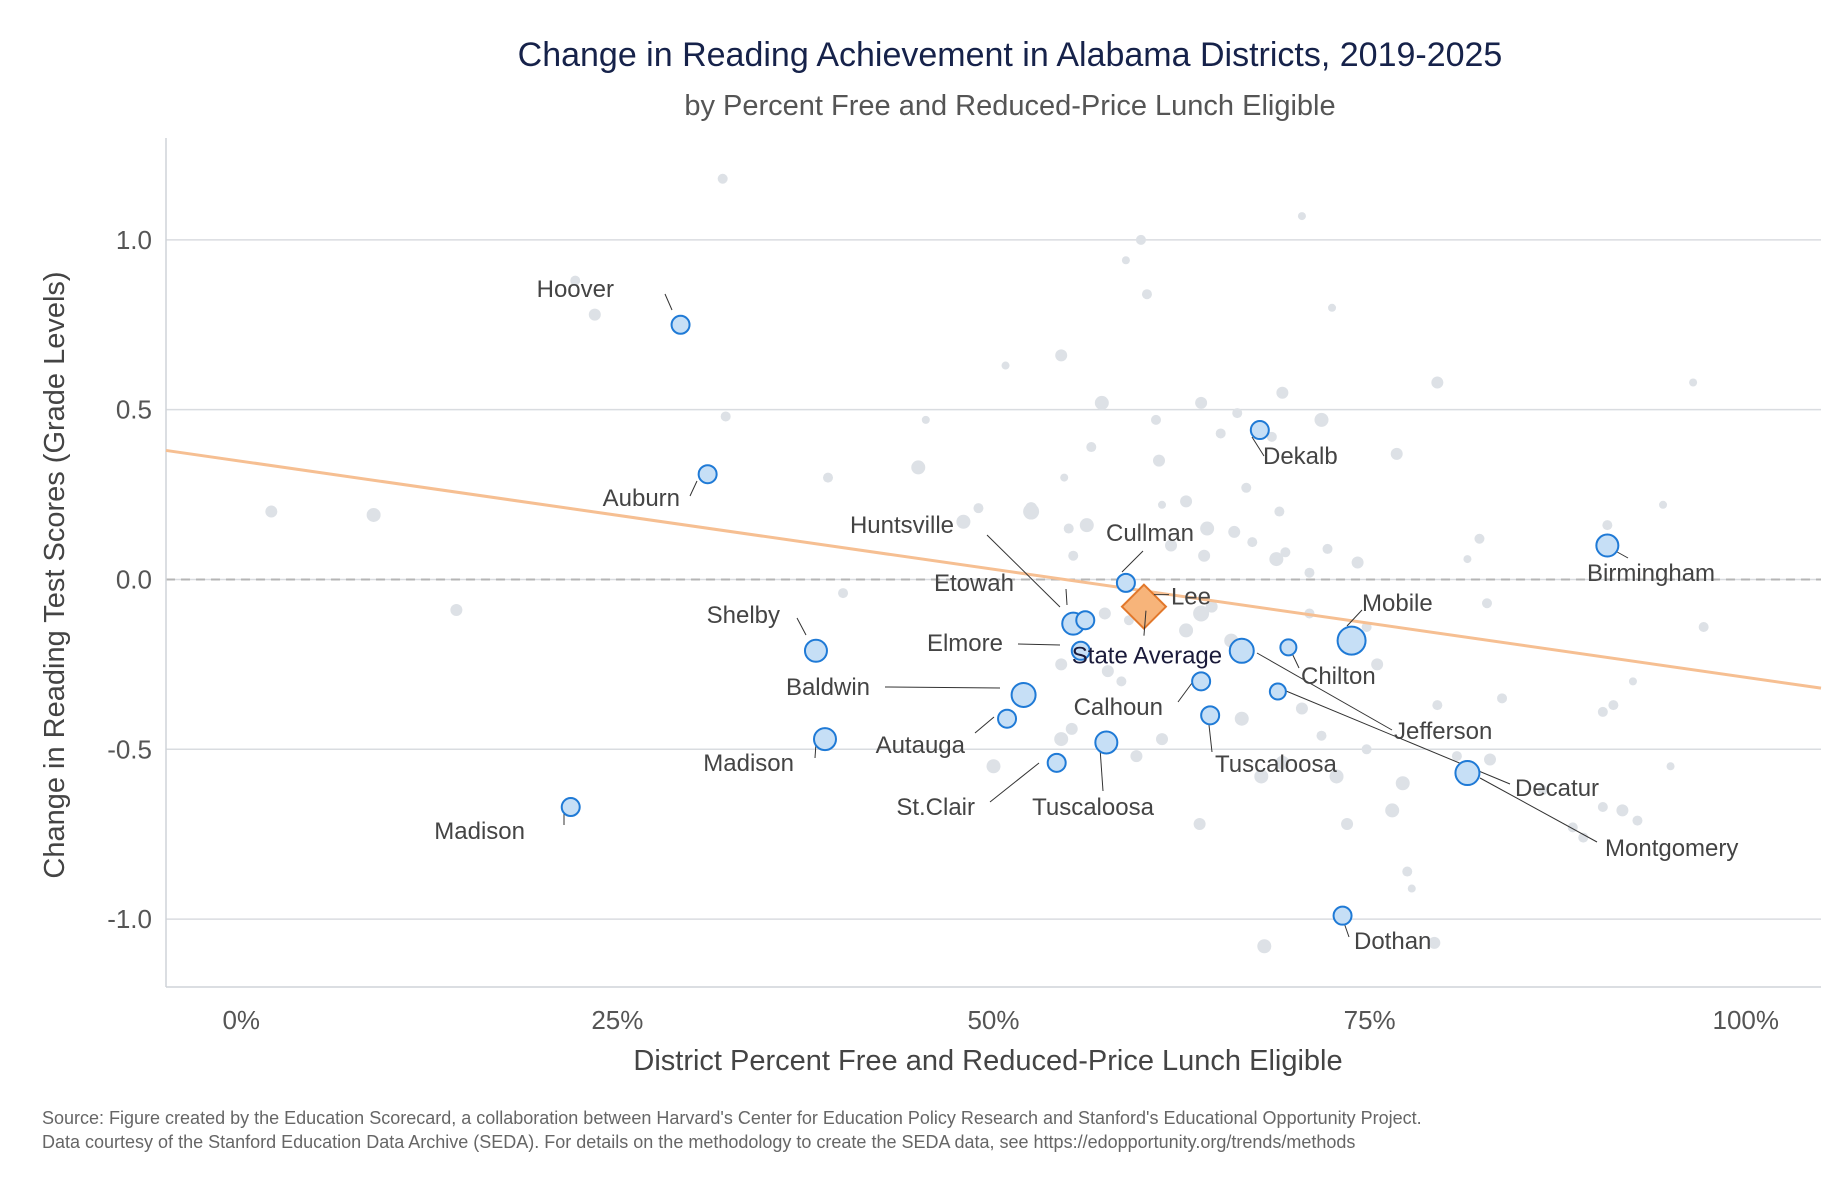  Describe the element at coordinates (748, 763) in the screenshot. I see `district-label: Madison` at that location.